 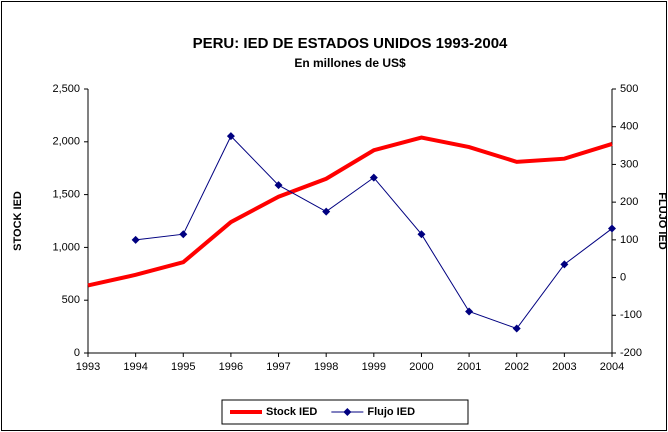 I want to click on y2-tick-label: 400, so click(x=629, y=127).